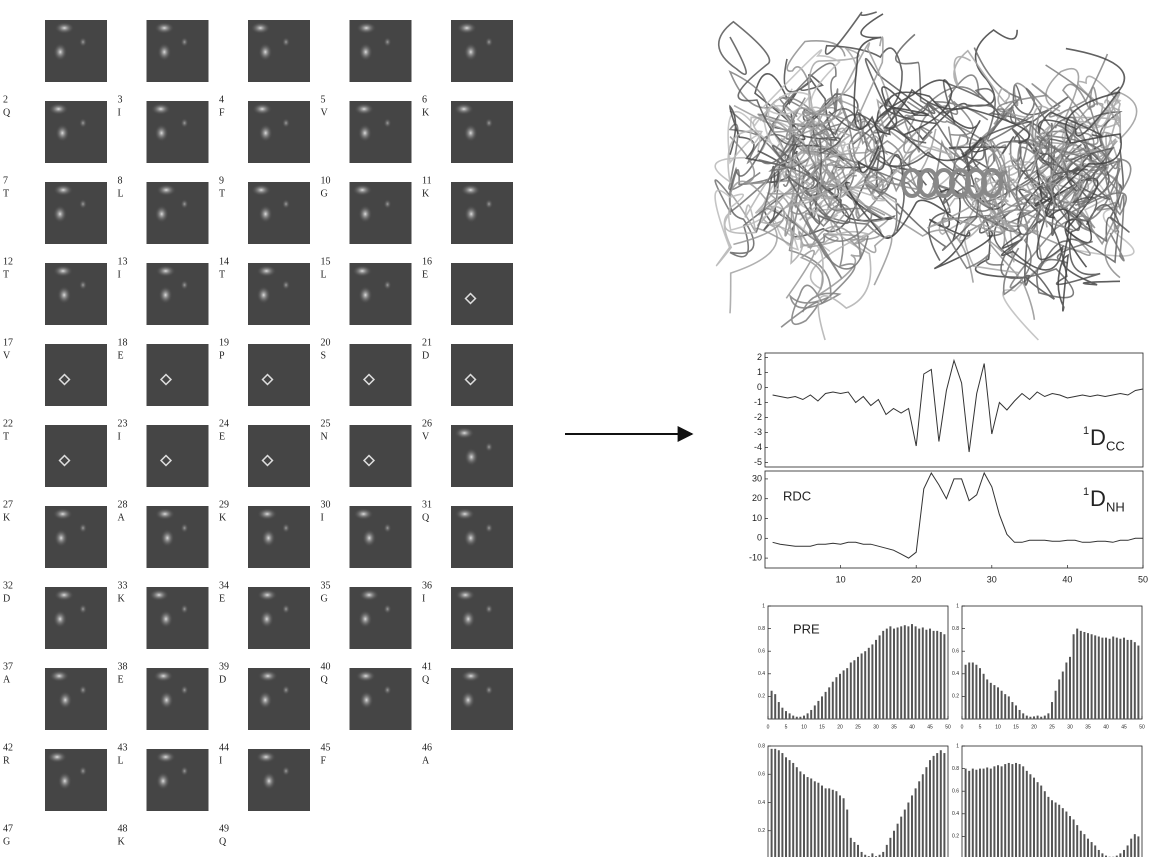 The width and height of the screenshot is (1149, 857). Describe the element at coordinates (759, 538) in the screenshot. I see `y-tick-label: 0` at that location.